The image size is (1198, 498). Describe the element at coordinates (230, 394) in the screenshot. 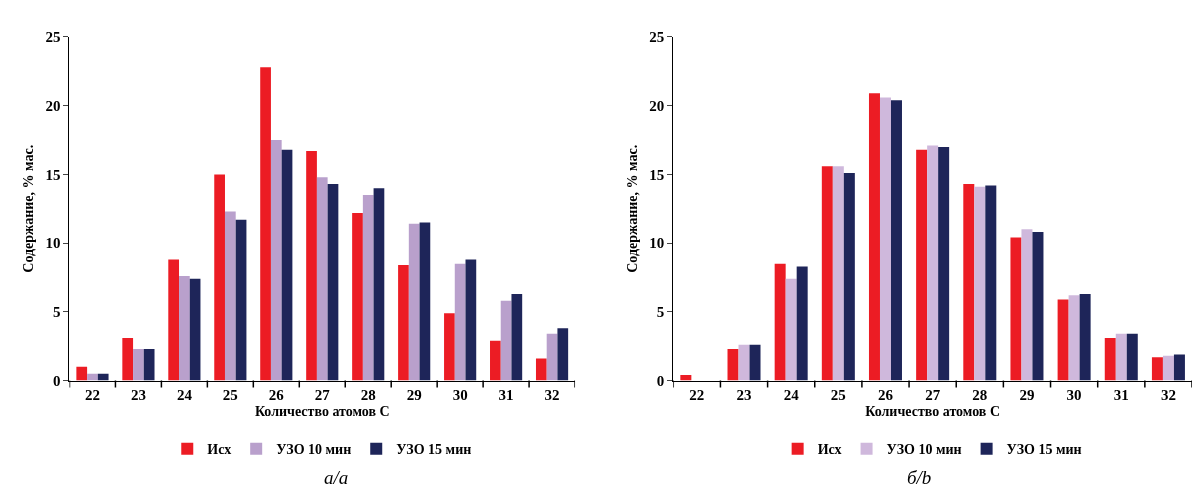

I see `x-tick-label: 25` at that location.